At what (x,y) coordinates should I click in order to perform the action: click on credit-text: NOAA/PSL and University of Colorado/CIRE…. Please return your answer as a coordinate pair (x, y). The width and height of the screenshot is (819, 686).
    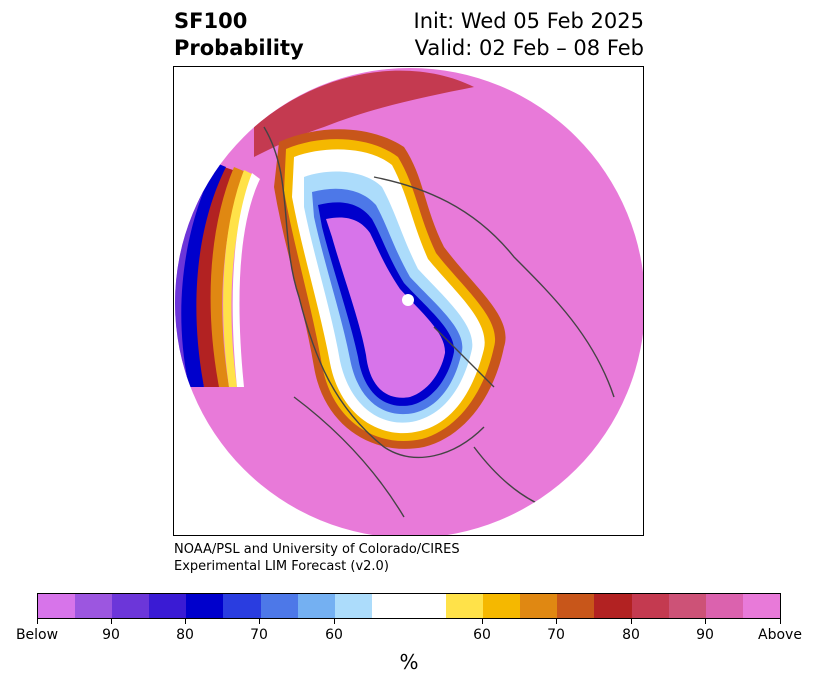
    Looking at the image, I should click on (317, 558).